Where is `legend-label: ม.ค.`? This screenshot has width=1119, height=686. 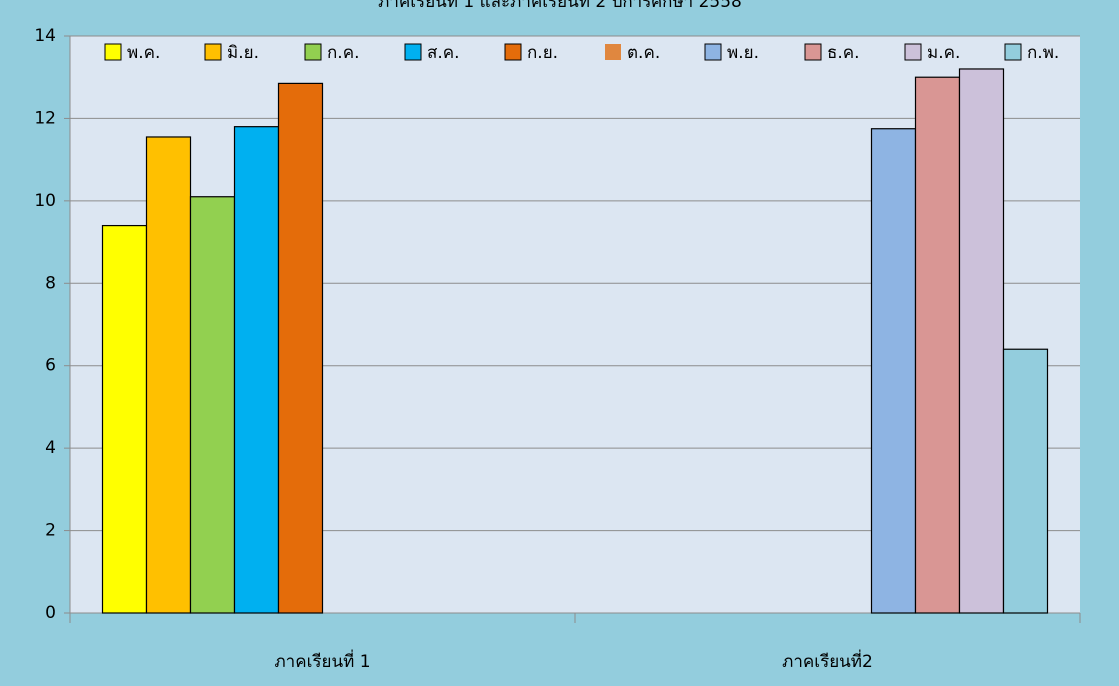 legend-label: ม.ค. is located at coordinates (943, 53).